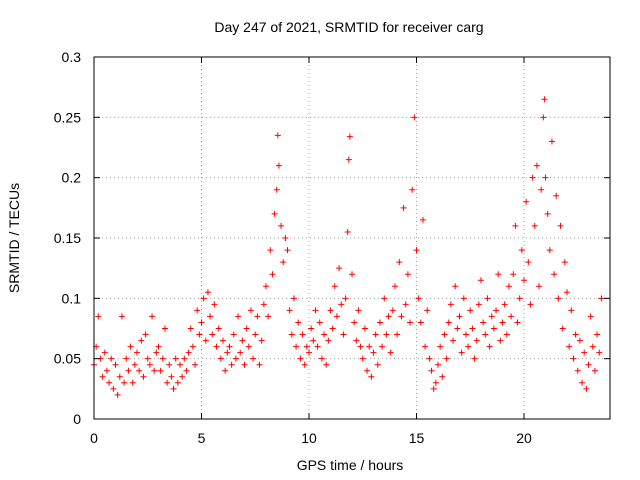 This screenshot has width=640, height=480. I want to click on y-tick-label: 0.15, so click(67, 238).